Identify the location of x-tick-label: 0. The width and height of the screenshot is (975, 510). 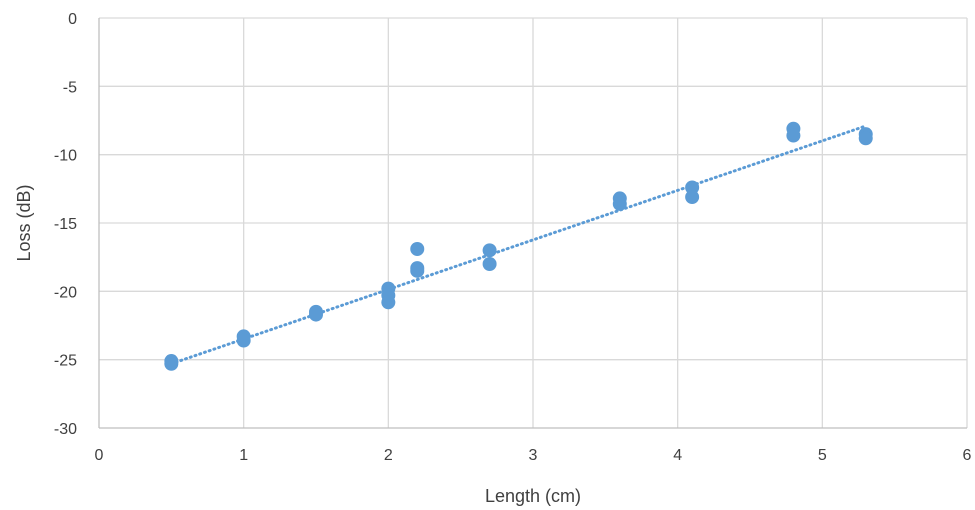
(99, 455).